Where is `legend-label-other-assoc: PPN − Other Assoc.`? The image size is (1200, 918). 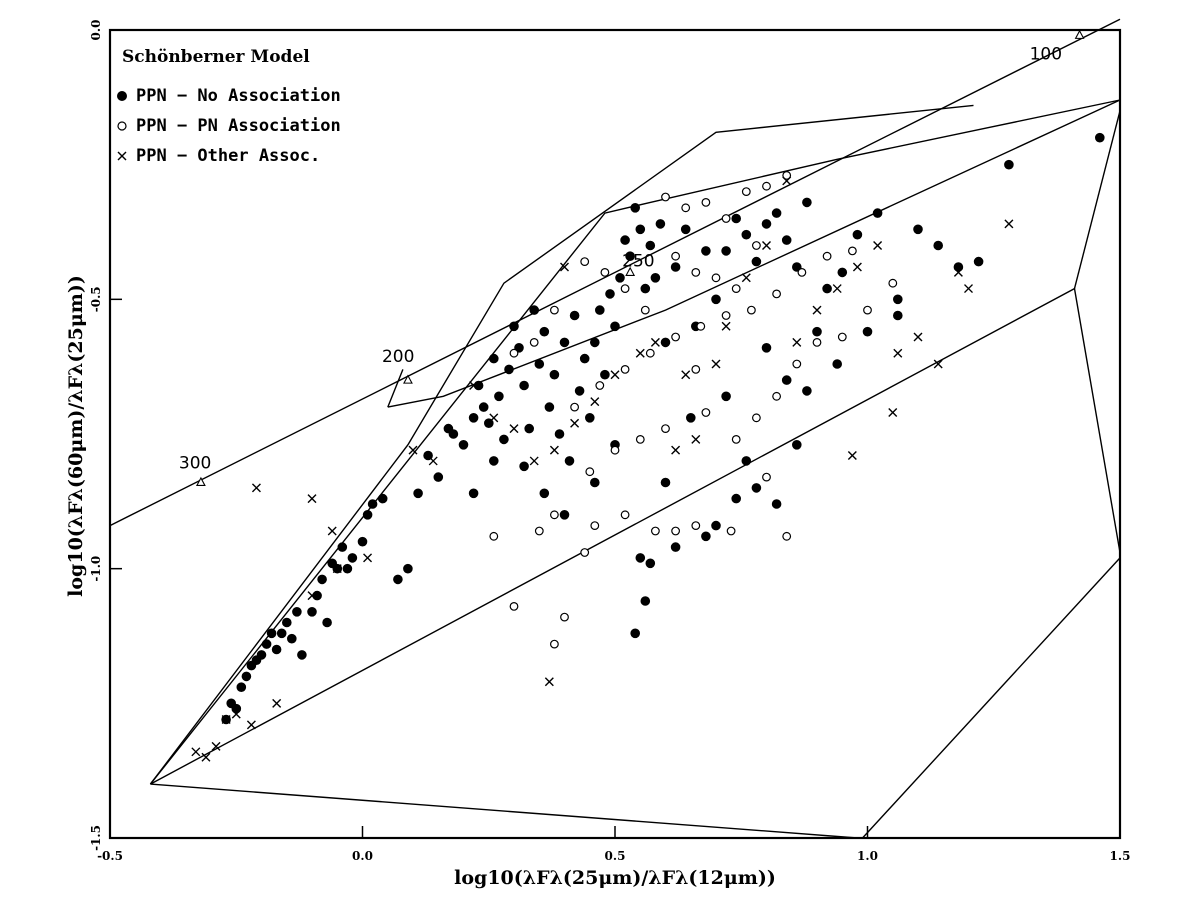
legend-label-other-assoc: PPN − Other Assoc. is located at coordinates (228, 156).